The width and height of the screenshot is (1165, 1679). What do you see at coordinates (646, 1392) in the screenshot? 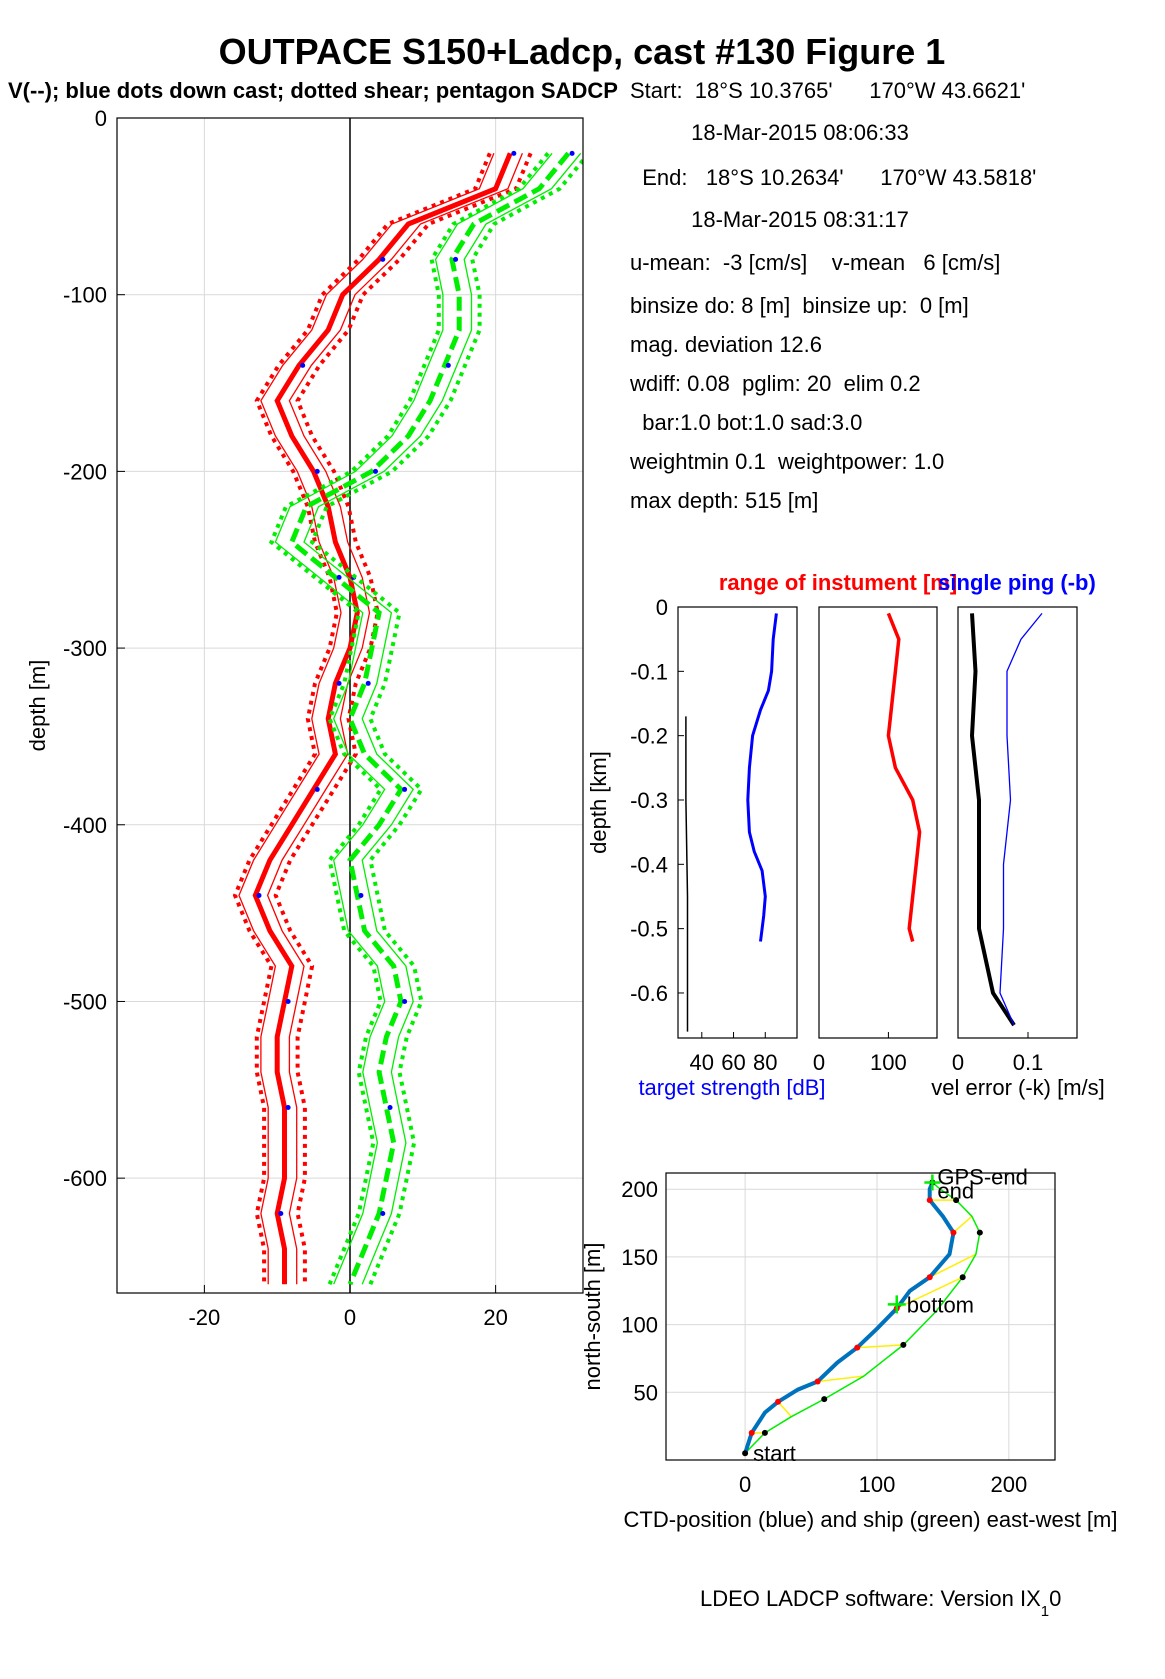
I see `y-tick-label: 50` at bounding box center [646, 1392].